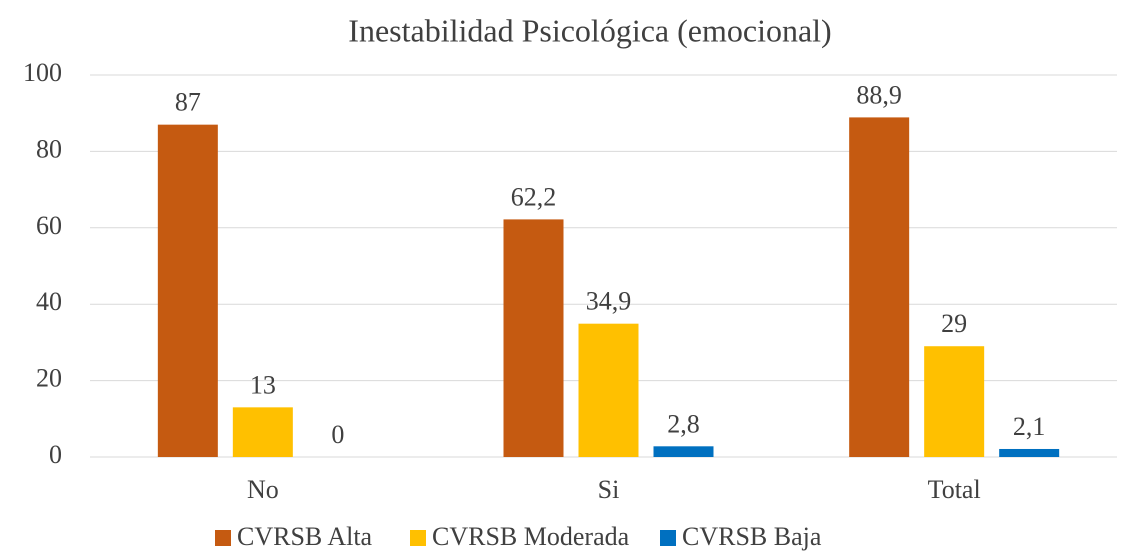 This screenshot has height=552, width=1127. I want to click on data-label: 13, so click(263, 384).